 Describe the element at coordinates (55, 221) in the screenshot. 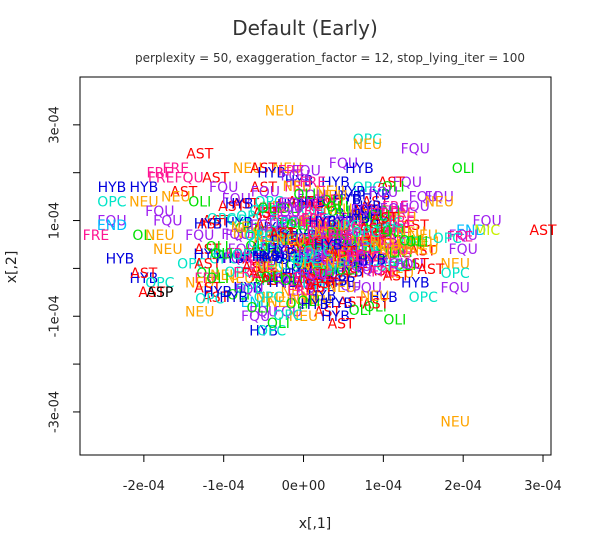

I see `y-tick-label: 1e-04` at that location.